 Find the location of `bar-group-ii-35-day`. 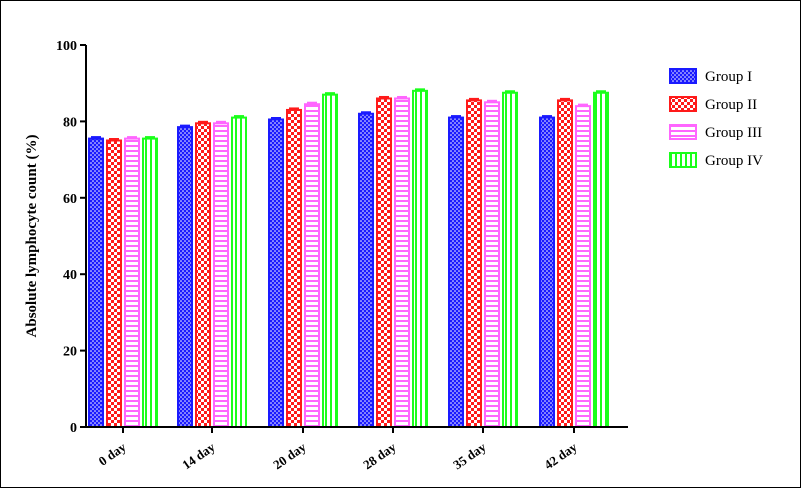

bar-group-ii-35-day is located at coordinates (474, 263).